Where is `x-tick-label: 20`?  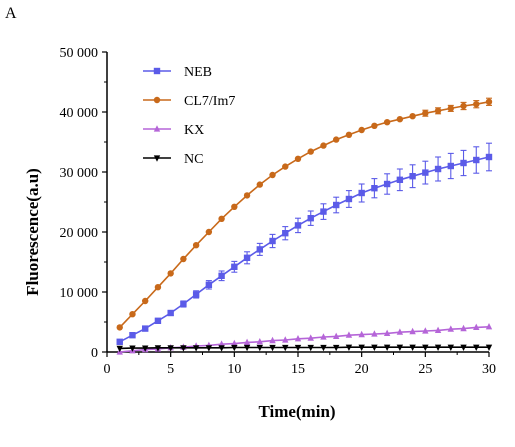
x-tick-label: 20 is located at coordinates (362, 369).